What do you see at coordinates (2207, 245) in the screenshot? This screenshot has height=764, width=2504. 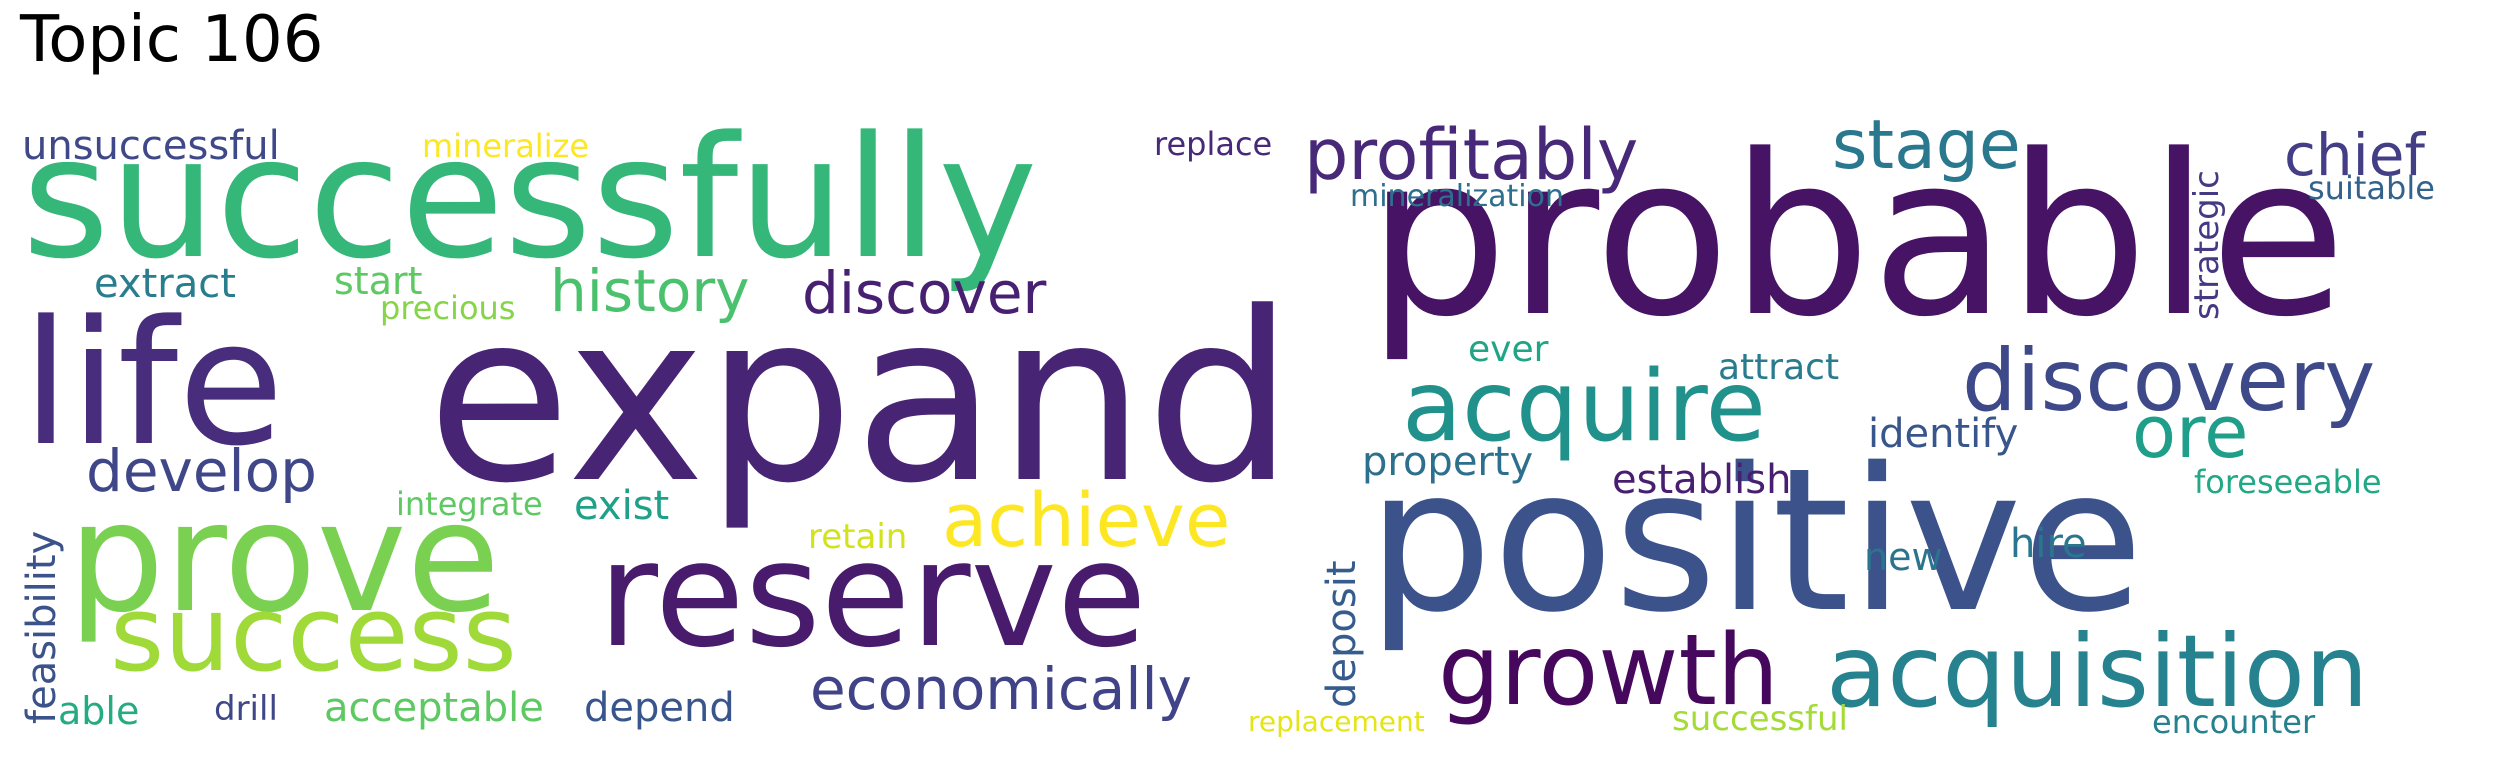 I see `word: strategic` at bounding box center [2207, 245].